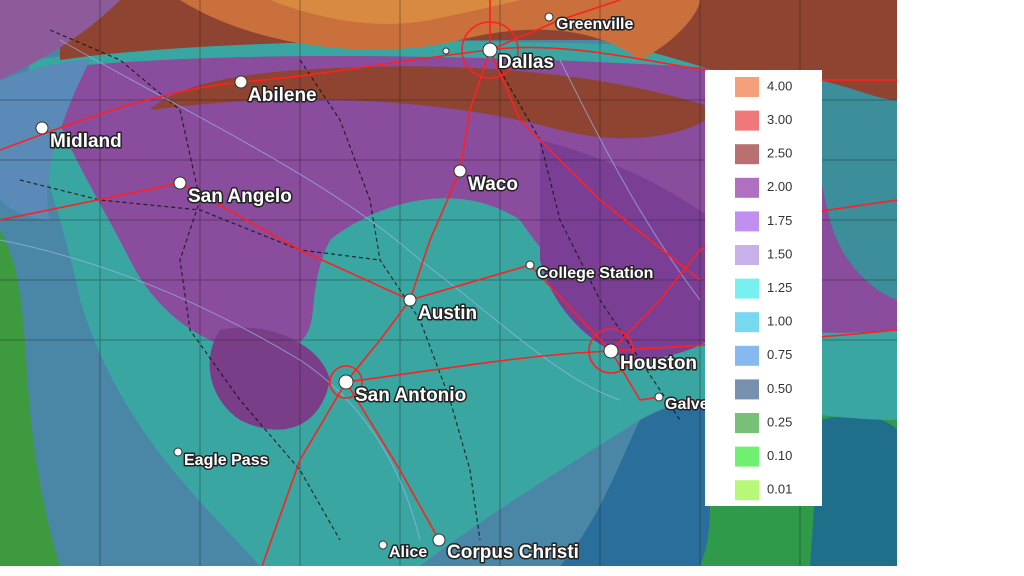 Image resolution: width=1024 pixels, height=576 pixels. I want to click on city-label: Corpus Christi, so click(513, 552).